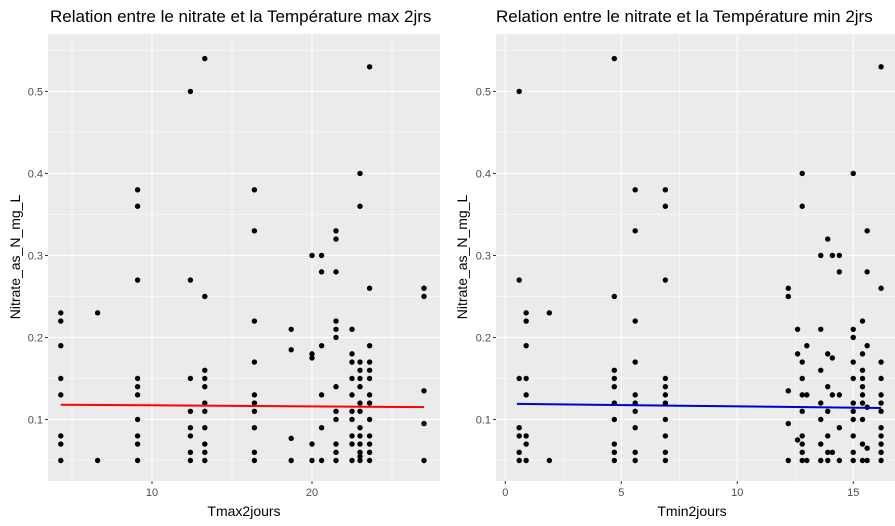 Image resolution: width=895 pixels, height=526 pixels. I want to click on right-y-tick-label: 0.3, so click(483, 256).